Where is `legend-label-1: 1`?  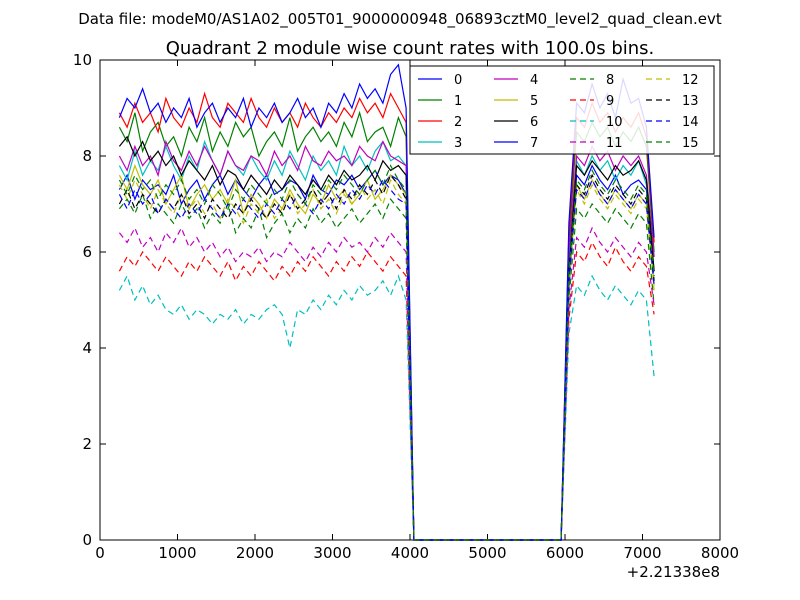
legend-label-1: 1 is located at coordinates (458, 101).